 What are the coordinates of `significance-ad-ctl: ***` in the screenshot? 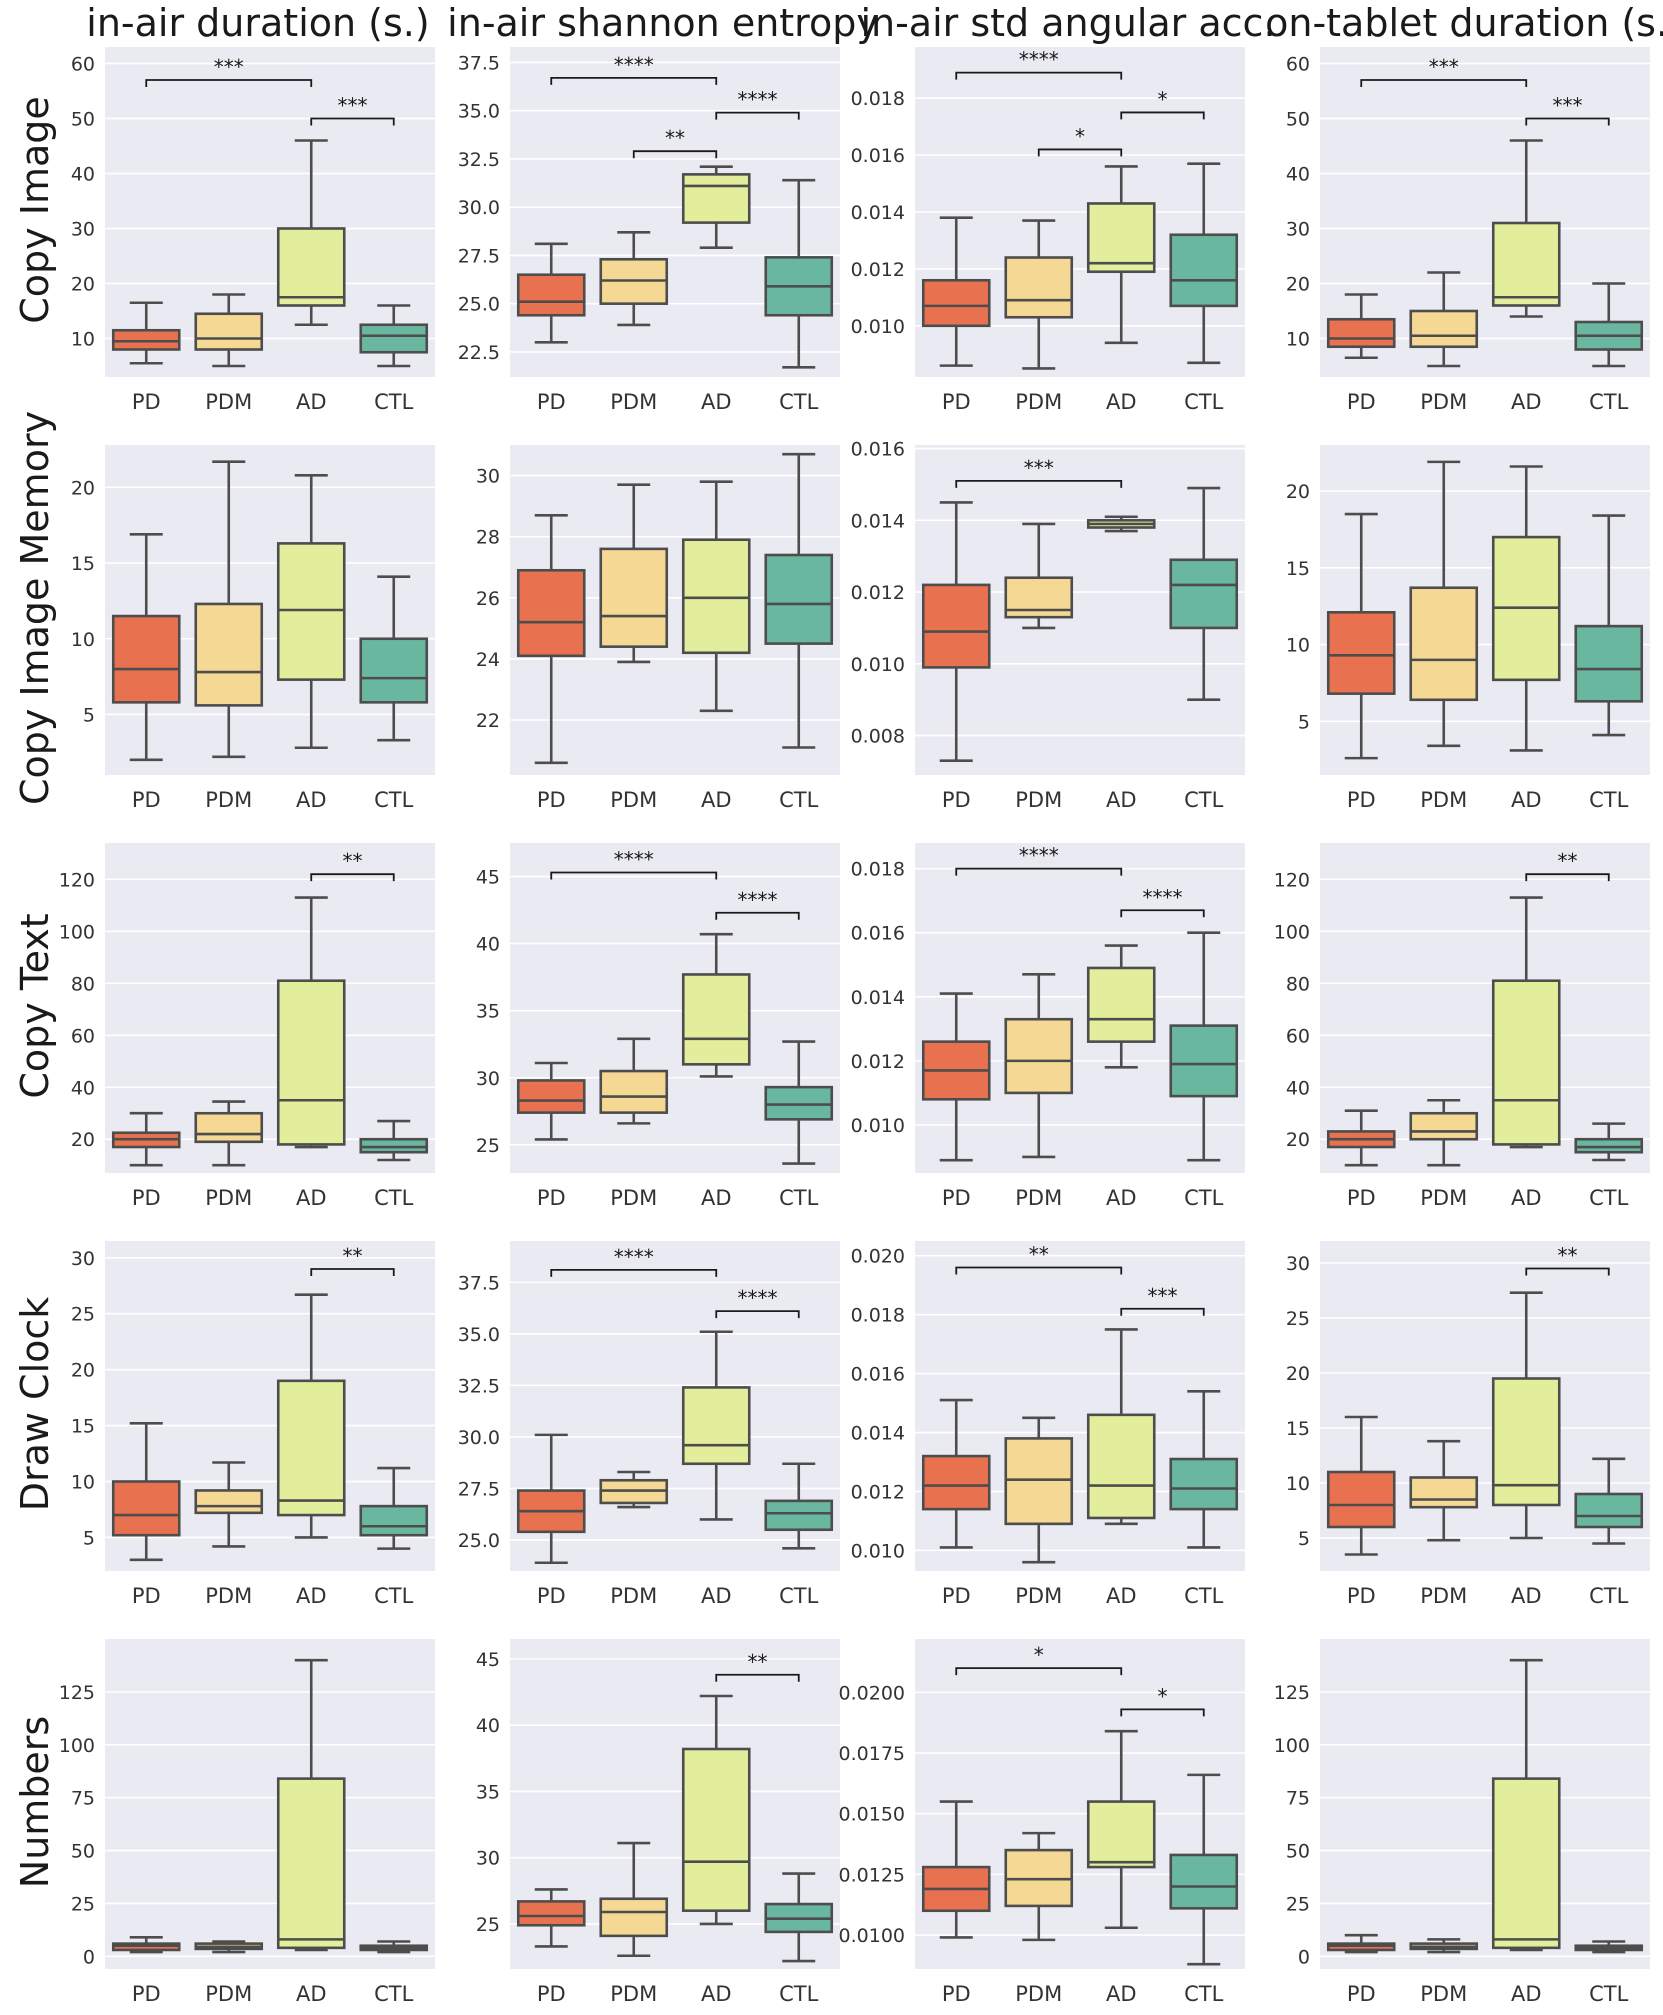 It's located at (1567, 110).